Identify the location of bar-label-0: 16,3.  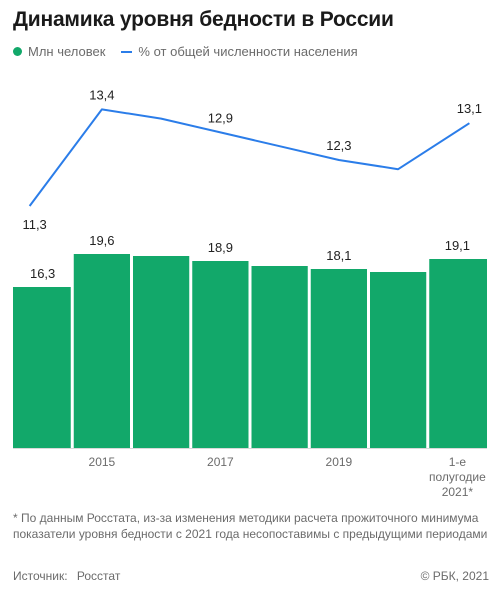
(42, 273).